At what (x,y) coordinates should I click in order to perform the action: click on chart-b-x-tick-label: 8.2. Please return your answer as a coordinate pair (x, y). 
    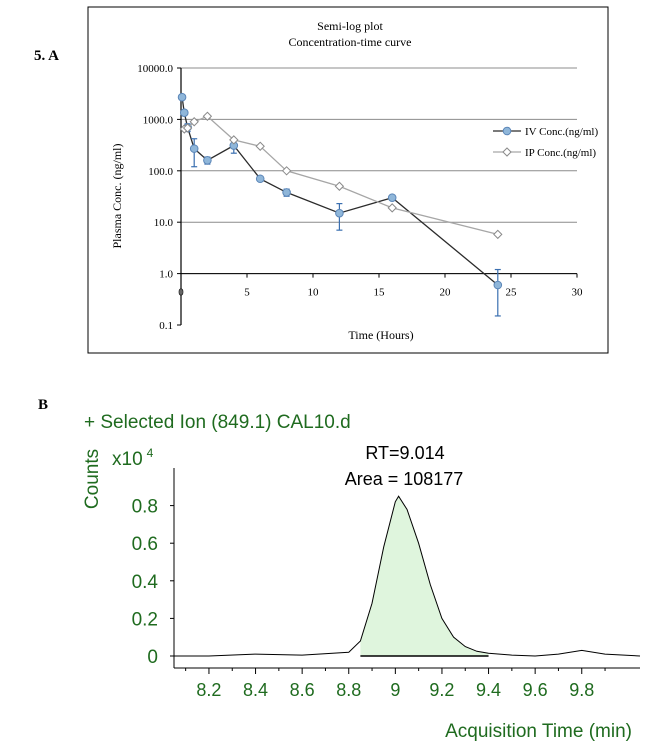
    Looking at the image, I should click on (208, 690).